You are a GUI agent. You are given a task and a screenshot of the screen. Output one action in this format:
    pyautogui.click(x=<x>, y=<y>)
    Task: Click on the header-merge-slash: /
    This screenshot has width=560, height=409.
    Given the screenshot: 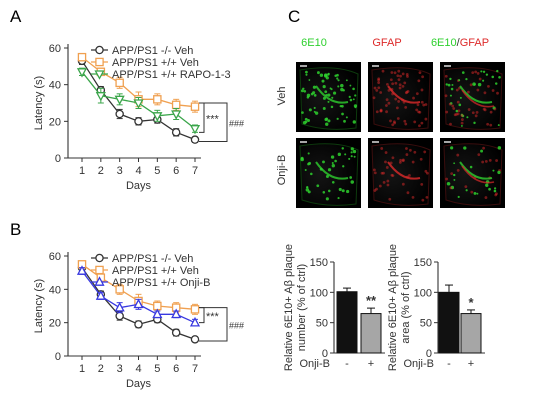 What is the action you would take?
    pyautogui.click(x=459, y=43)
    